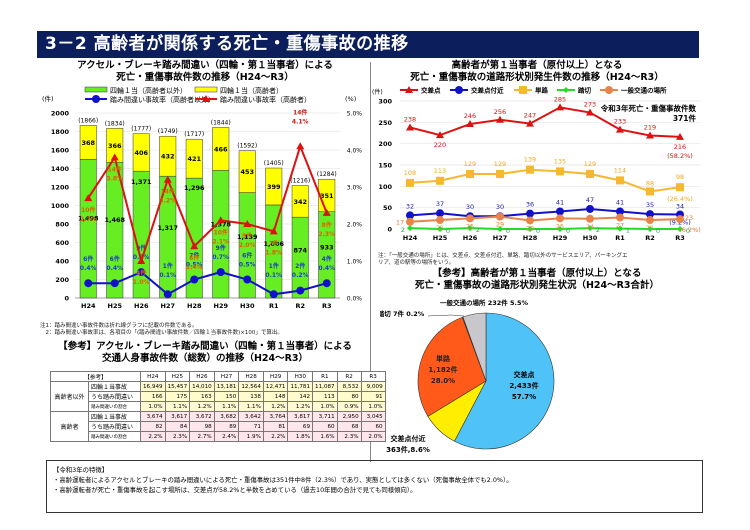 This screenshot has width=750, height=530. I want to click on series-value-label: 20, so click(530, 228).